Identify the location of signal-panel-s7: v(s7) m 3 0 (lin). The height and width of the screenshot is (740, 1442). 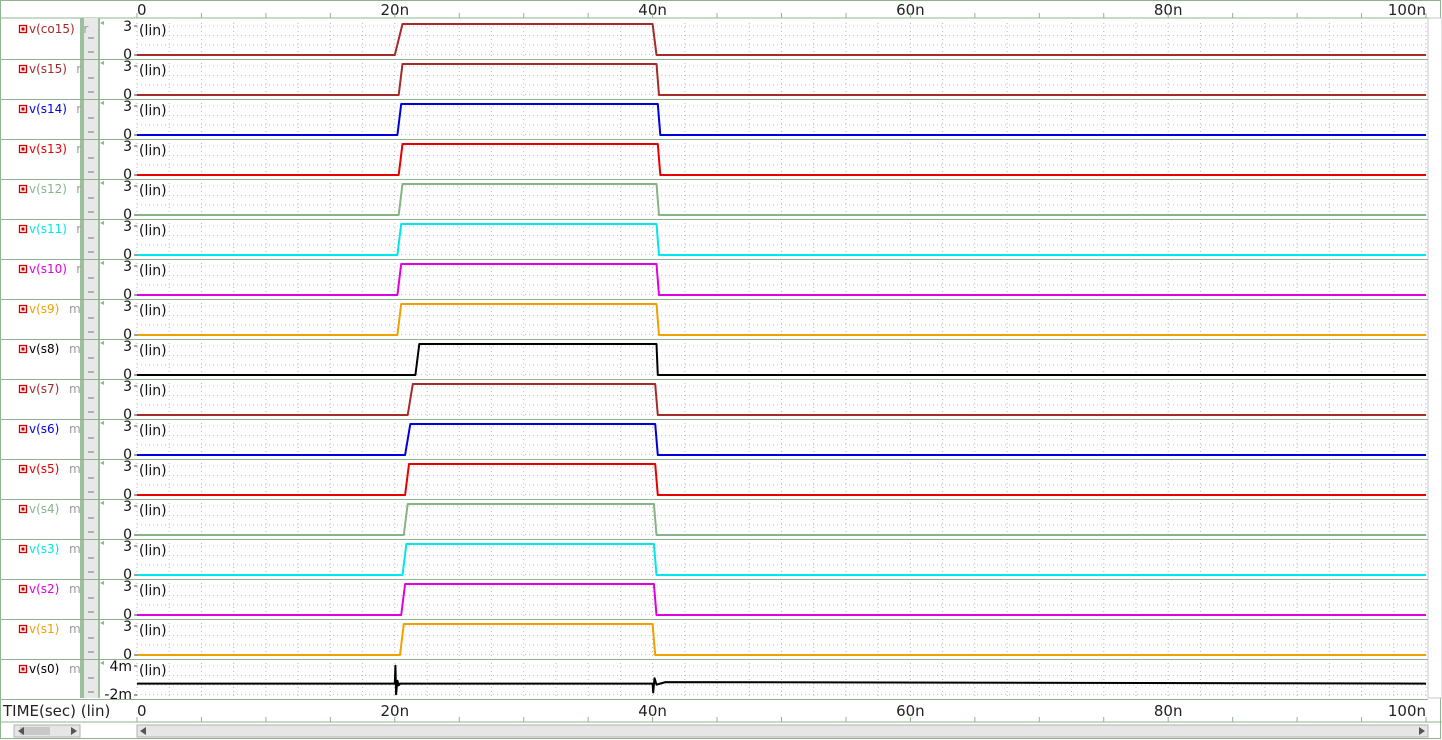
(714, 401).